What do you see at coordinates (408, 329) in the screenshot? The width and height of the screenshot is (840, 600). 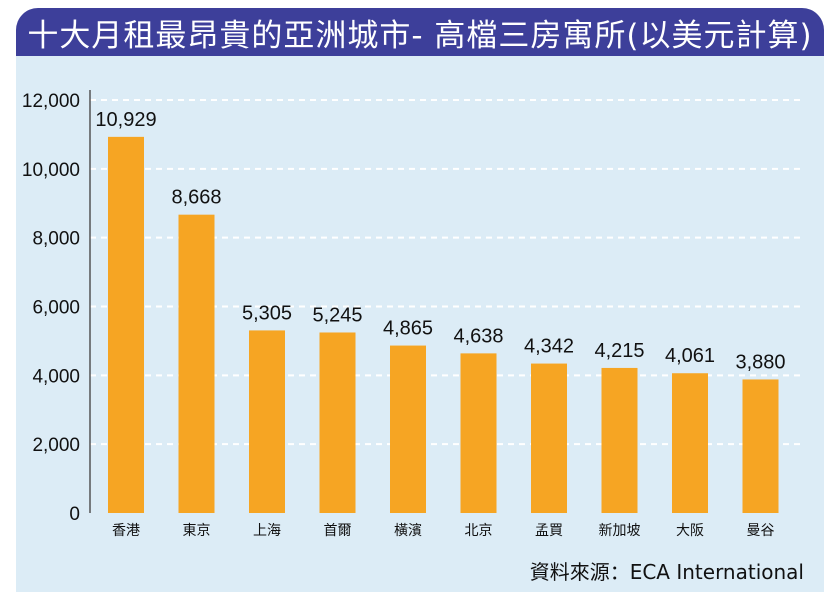 I see `data-label: 4,865` at bounding box center [408, 329].